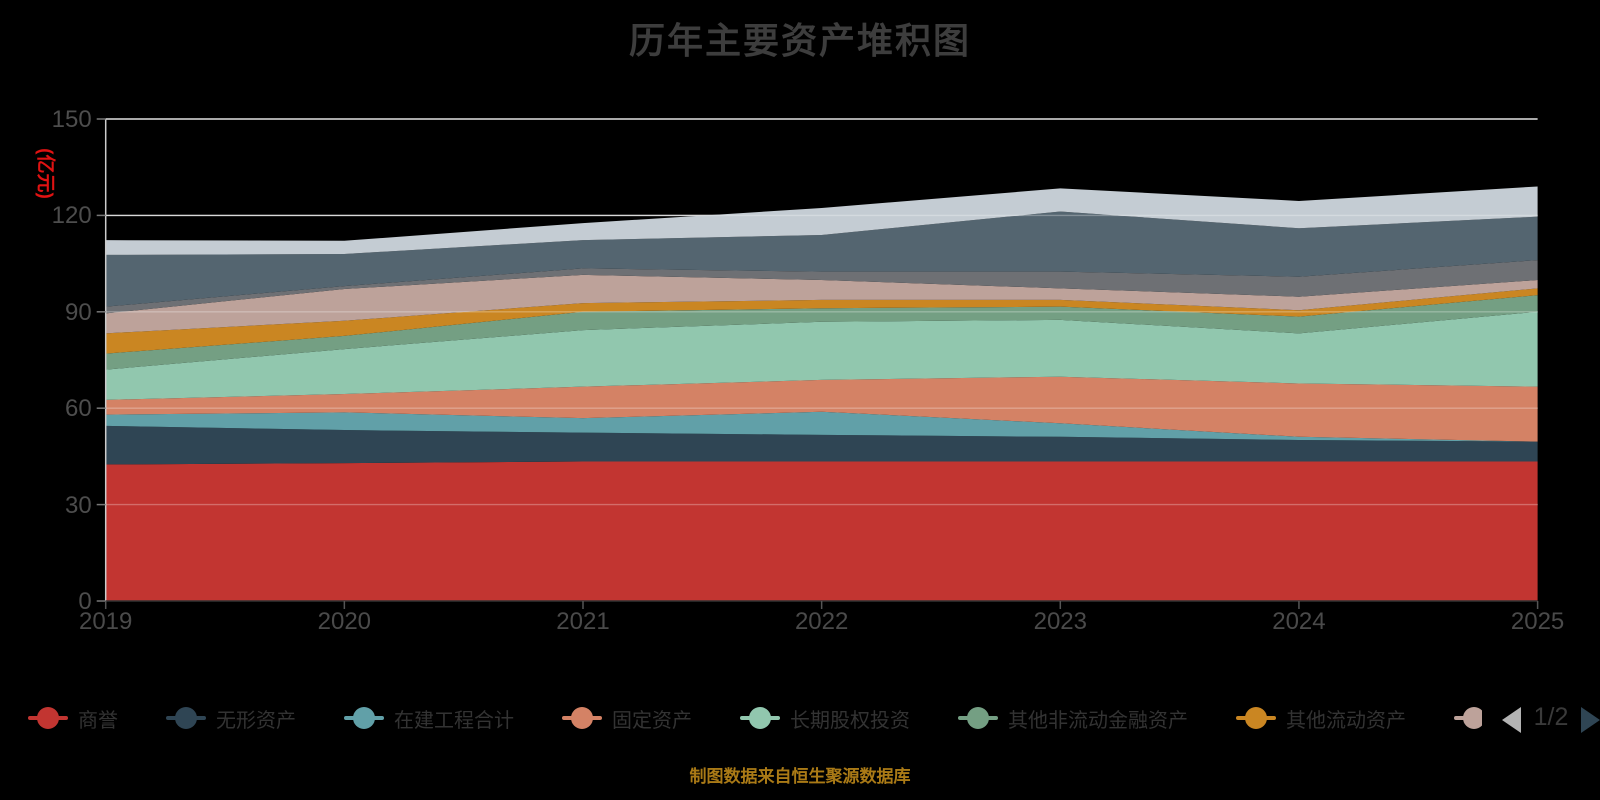 The width and height of the screenshot is (1600, 800). Describe the element at coordinates (454, 720) in the screenshot. I see `legend-item-label: 在建工程合计` at that location.